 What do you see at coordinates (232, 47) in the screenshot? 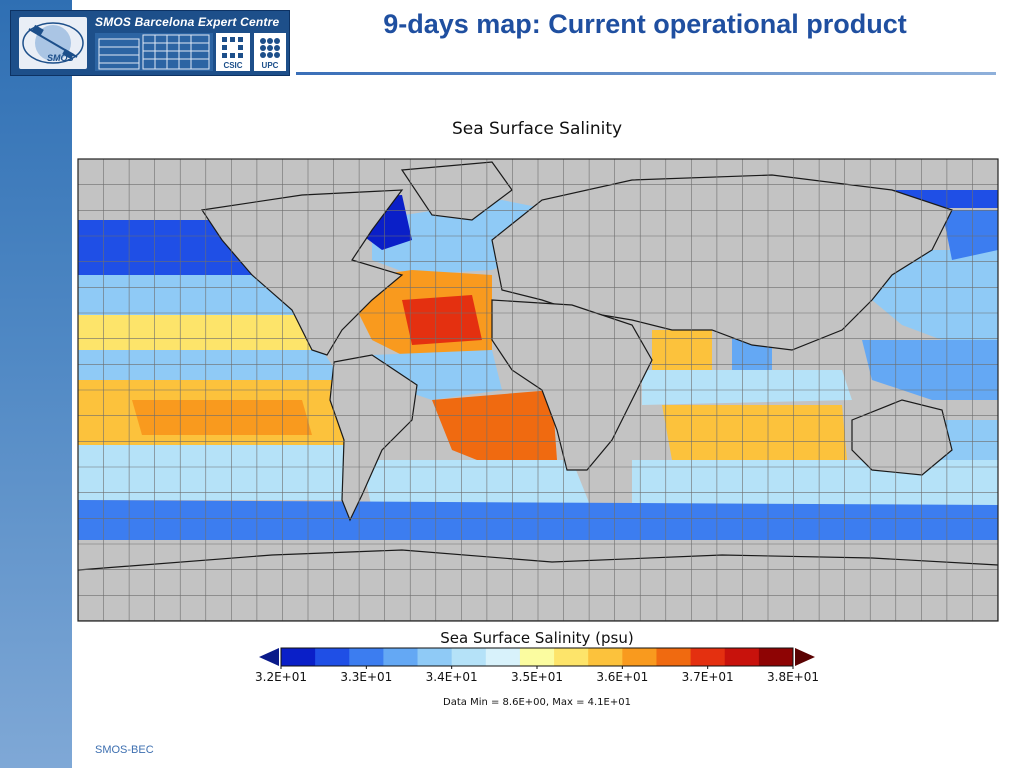
I see `csic-emblem-icon` at bounding box center [232, 47].